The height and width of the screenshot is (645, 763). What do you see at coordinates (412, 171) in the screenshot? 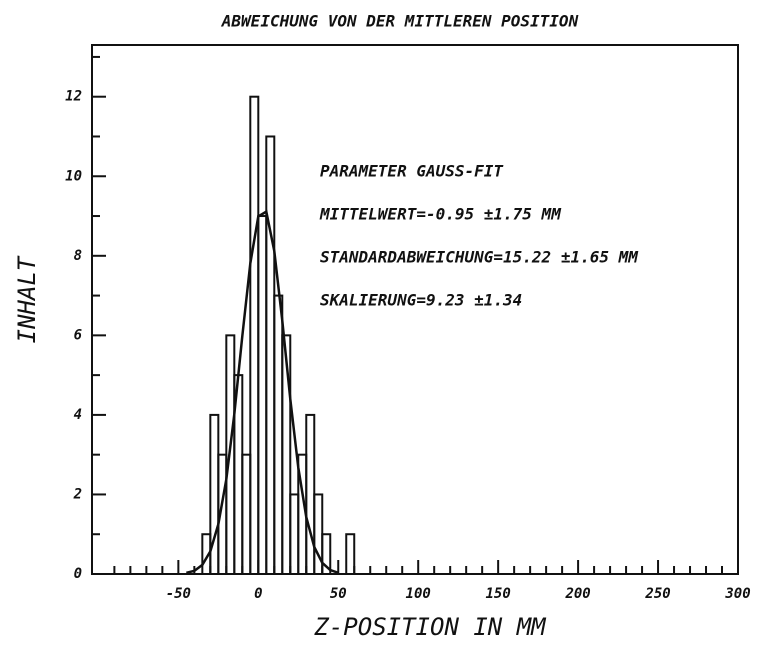
I see `annotation: PARAMETER GAUSS-FIT` at bounding box center [412, 171].